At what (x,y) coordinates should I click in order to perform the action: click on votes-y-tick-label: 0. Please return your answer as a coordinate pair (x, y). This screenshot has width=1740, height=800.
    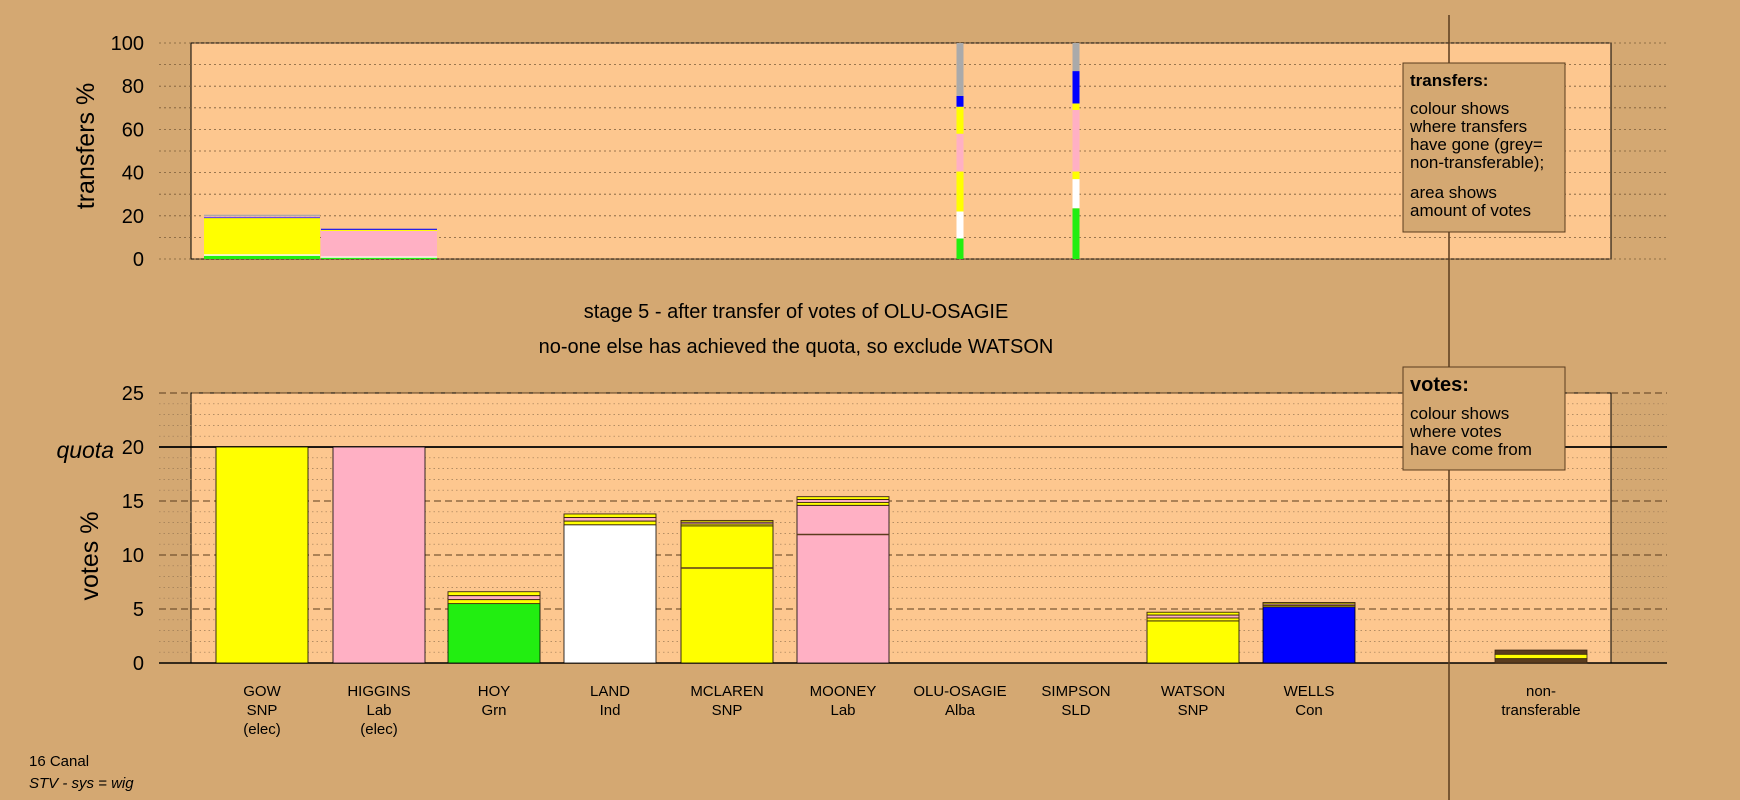
    Looking at the image, I should click on (138, 664).